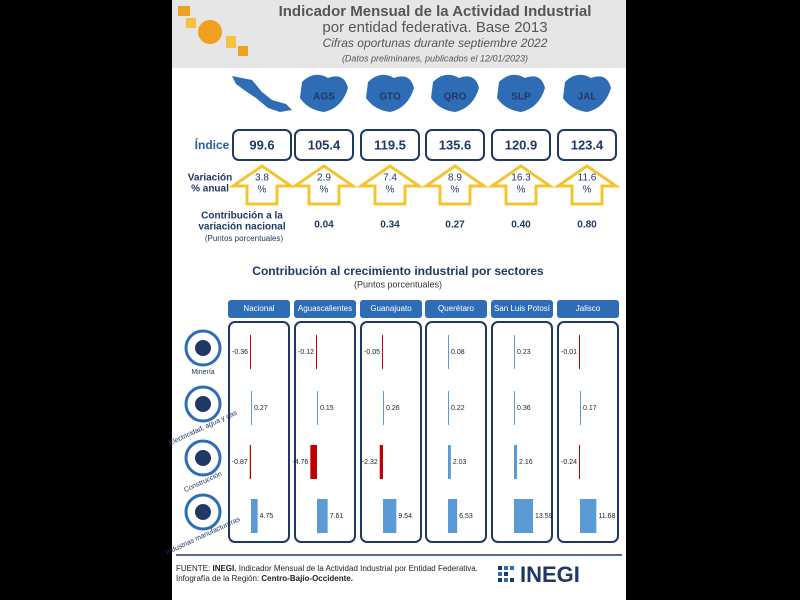  Describe the element at coordinates (267, 516) in the screenshot. I see `sector-value: 4.75` at that location.